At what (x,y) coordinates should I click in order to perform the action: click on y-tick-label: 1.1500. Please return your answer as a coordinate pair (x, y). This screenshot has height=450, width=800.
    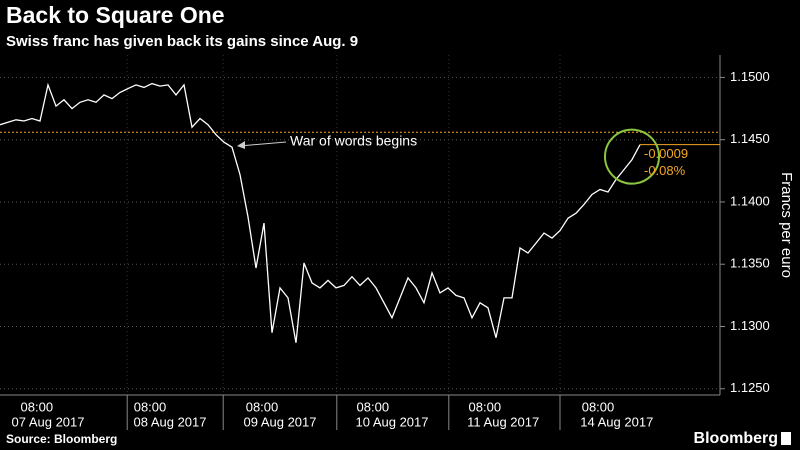
    Looking at the image, I should click on (750, 76).